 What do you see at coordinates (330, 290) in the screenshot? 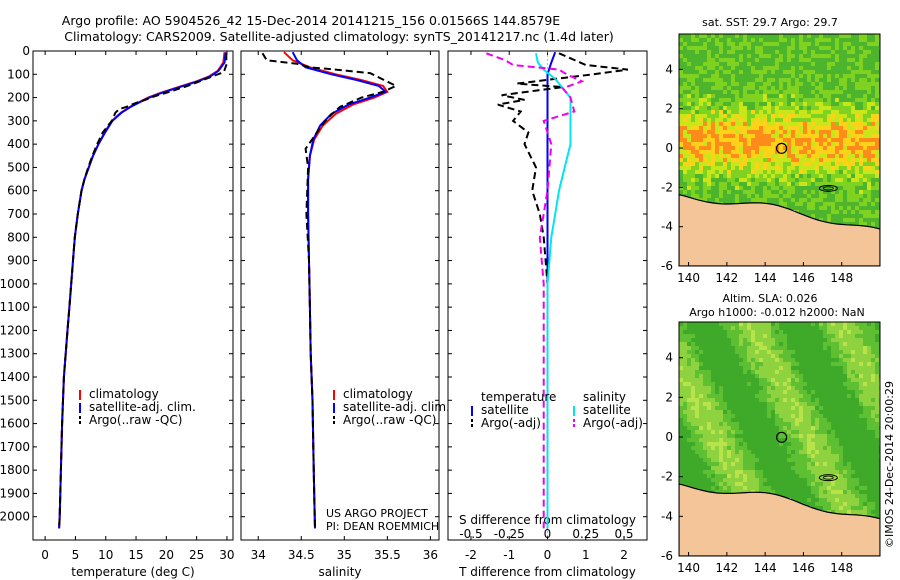
I see `salinity-series-argo-raw-qc-` at bounding box center [330, 290].